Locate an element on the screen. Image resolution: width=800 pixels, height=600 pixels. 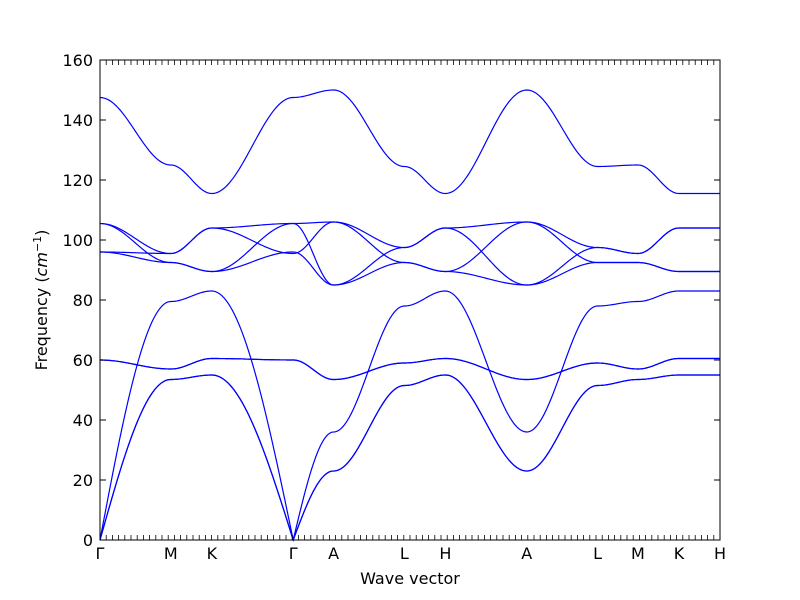
y-tick-label: 20 is located at coordinates (83, 480).